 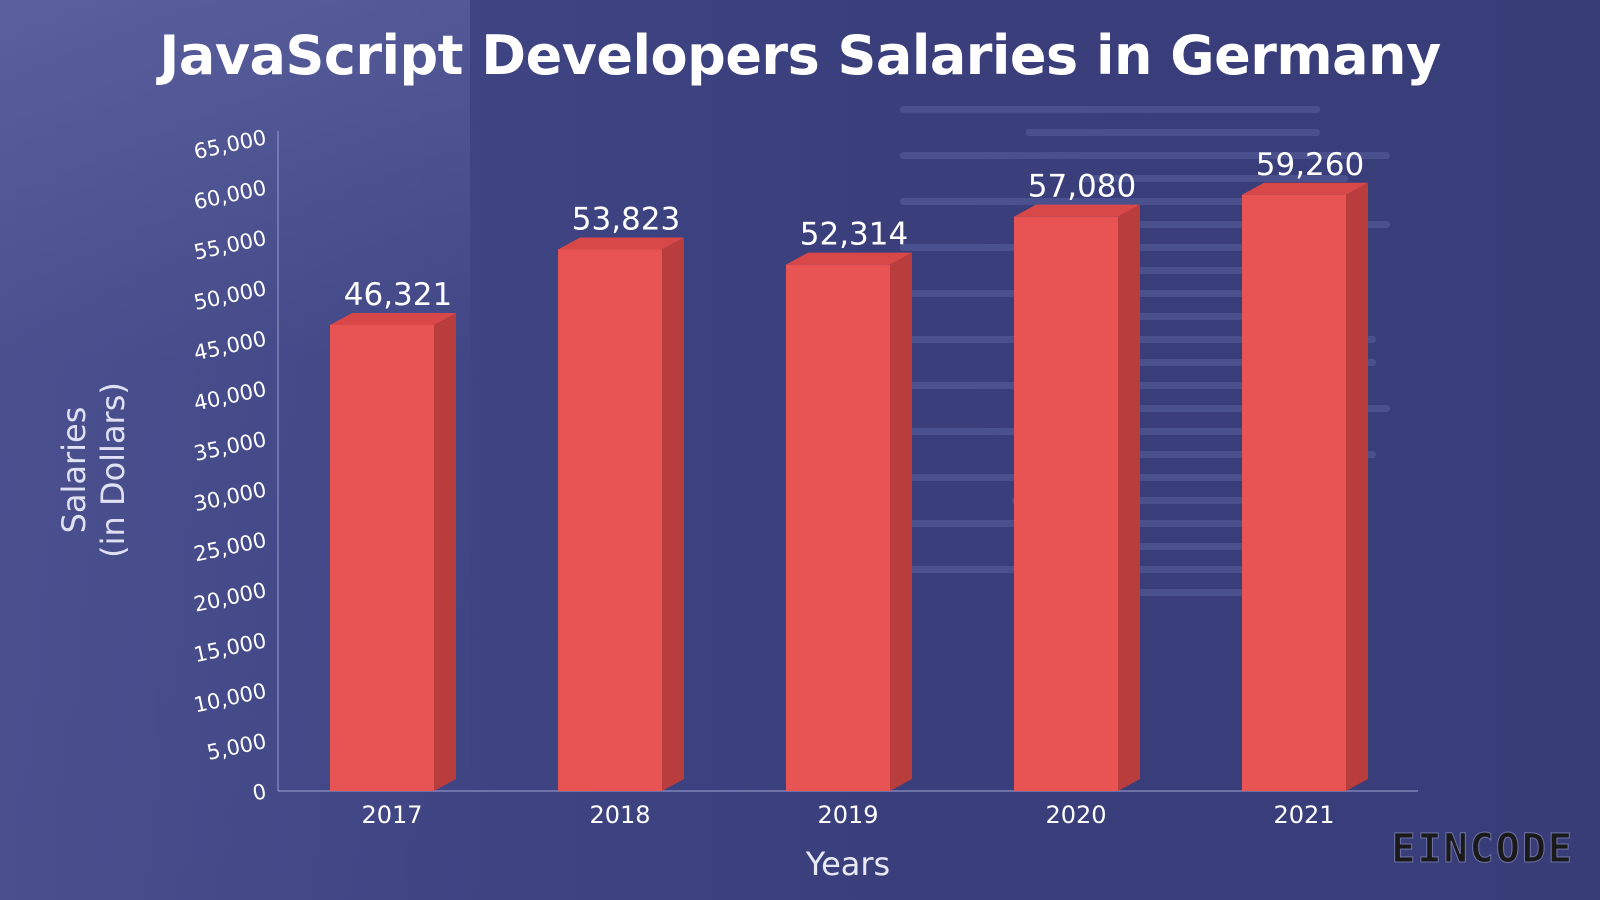 I want to click on x-tick-label: 2021, so click(x=1303, y=815).